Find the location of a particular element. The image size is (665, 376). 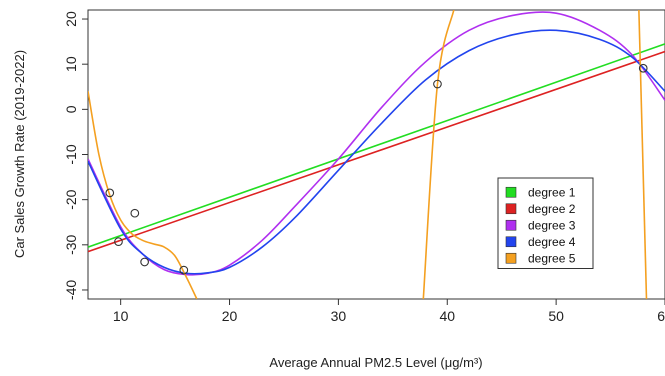

legend-label: degree 1 is located at coordinates (552, 192).